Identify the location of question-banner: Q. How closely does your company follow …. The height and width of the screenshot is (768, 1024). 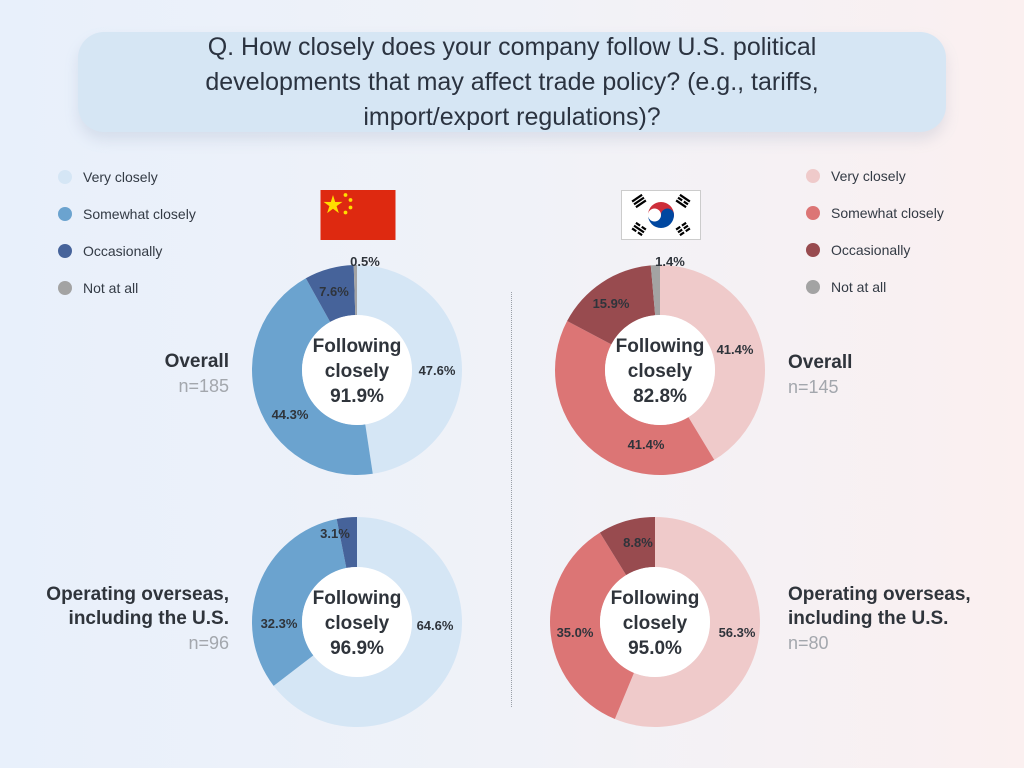
(512, 82).